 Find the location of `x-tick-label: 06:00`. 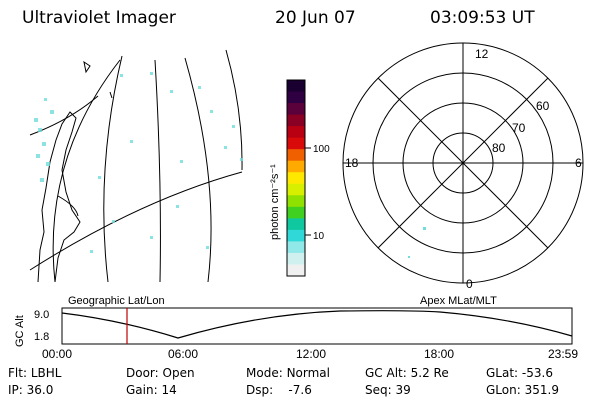

x-tick-label: 06:00 is located at coordinates (183, 354).